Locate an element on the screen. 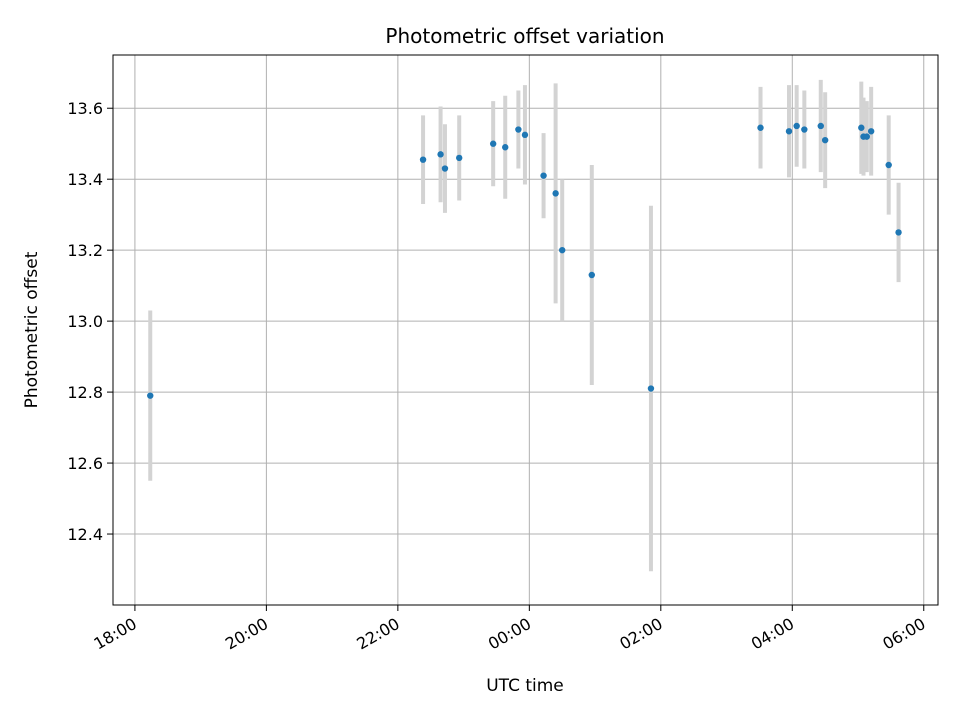 The height and width of the screenshot is (720, 960). x-tick-label: 18:00 is located at coordinates (114, 634).